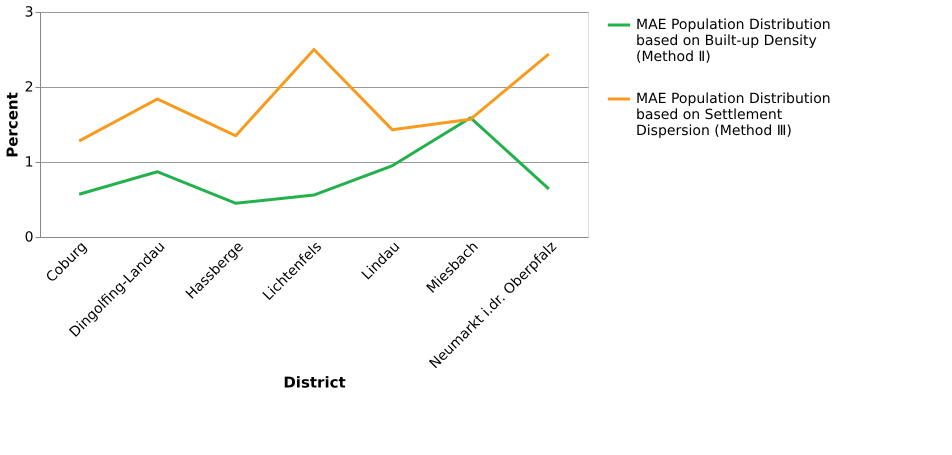  What do you see at coordinates (29, 162) in the screenshot?
I see `y-tick-label: 1` at bounding box center [29, 162].